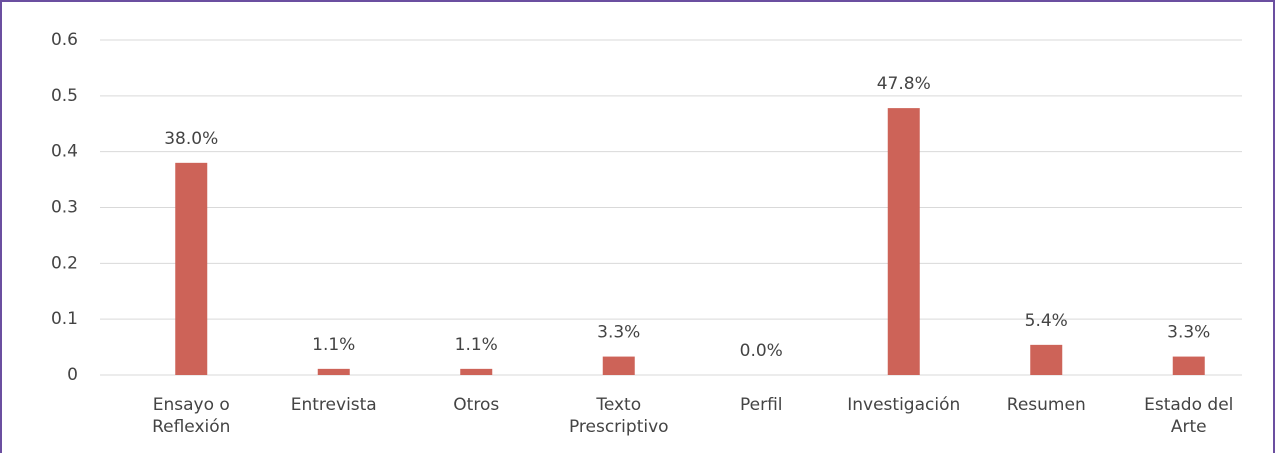 This screenshot has height=453, width=1275. I want to click on data-label: 47.8%, so click(904, 84).